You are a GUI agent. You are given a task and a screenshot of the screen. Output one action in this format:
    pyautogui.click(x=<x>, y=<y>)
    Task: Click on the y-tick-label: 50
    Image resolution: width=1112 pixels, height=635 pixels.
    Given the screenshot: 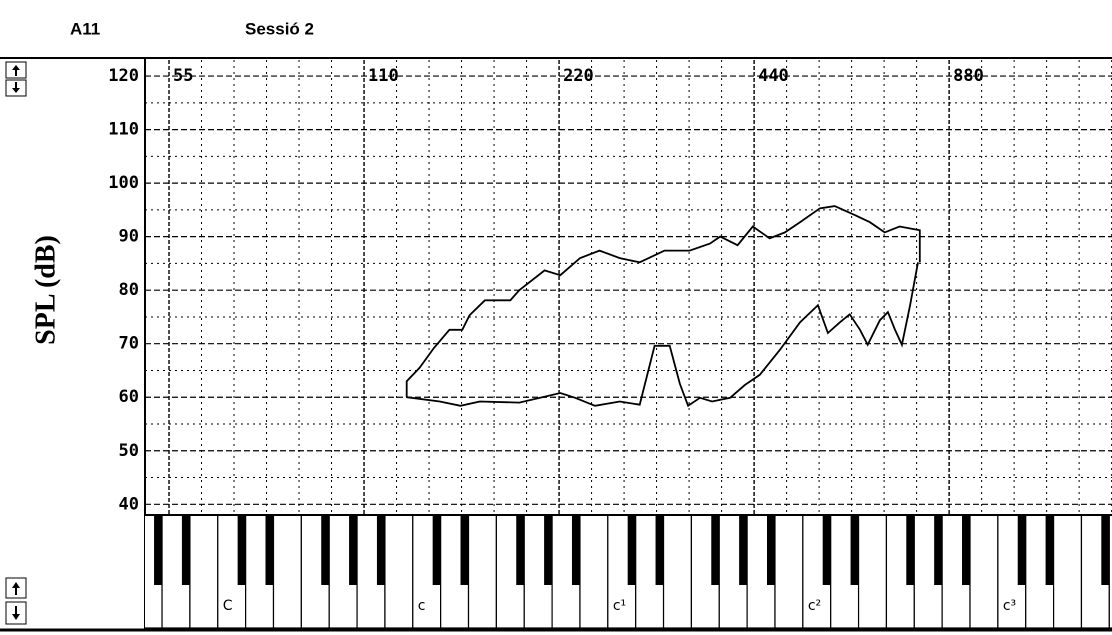 What is the action you would take?
    pyautogui.click(x=129, y=451)
    